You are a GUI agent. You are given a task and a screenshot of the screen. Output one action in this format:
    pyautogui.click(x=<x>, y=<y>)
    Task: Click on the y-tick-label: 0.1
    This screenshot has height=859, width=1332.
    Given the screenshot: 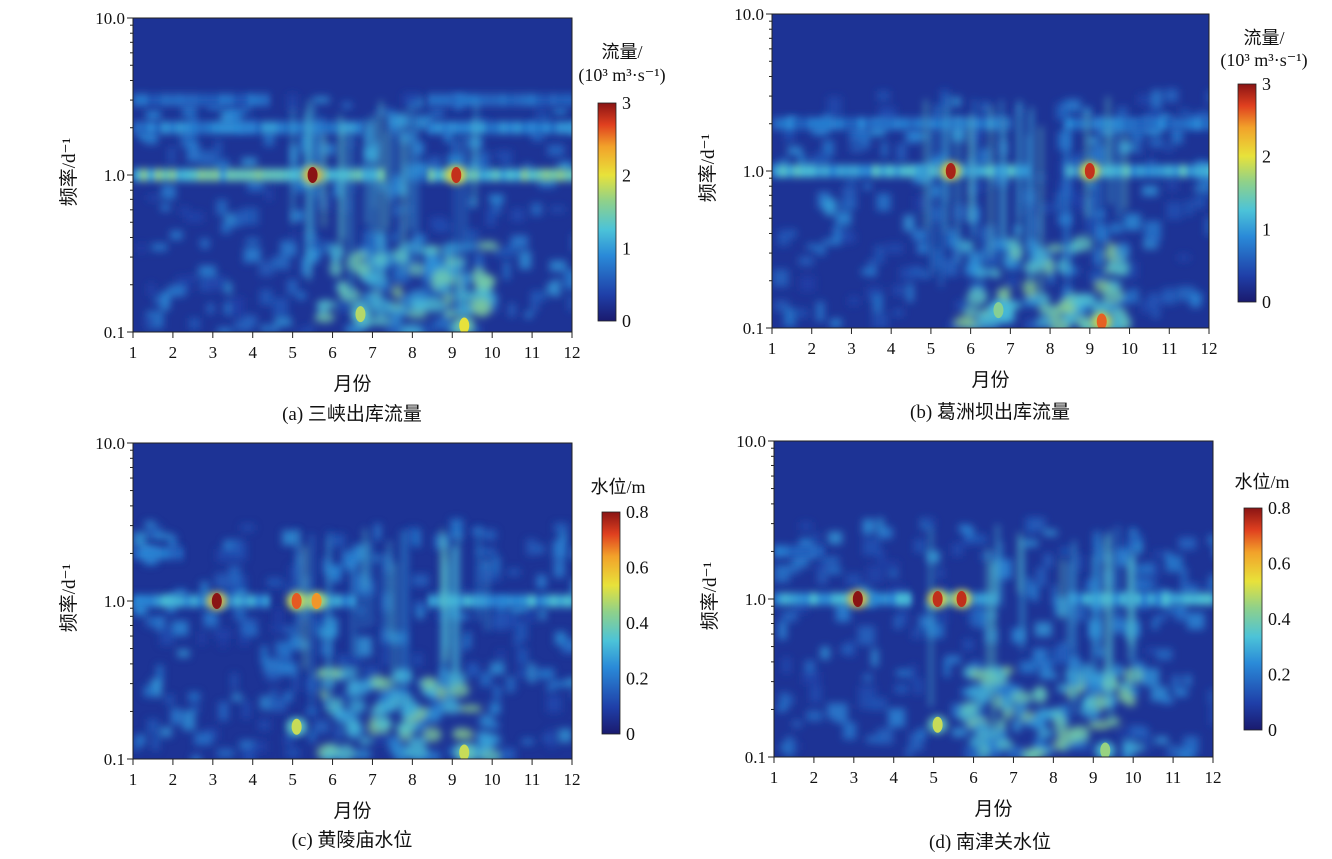 What is the action you would take?
    pyautogui.click(x=114, y=332)
    